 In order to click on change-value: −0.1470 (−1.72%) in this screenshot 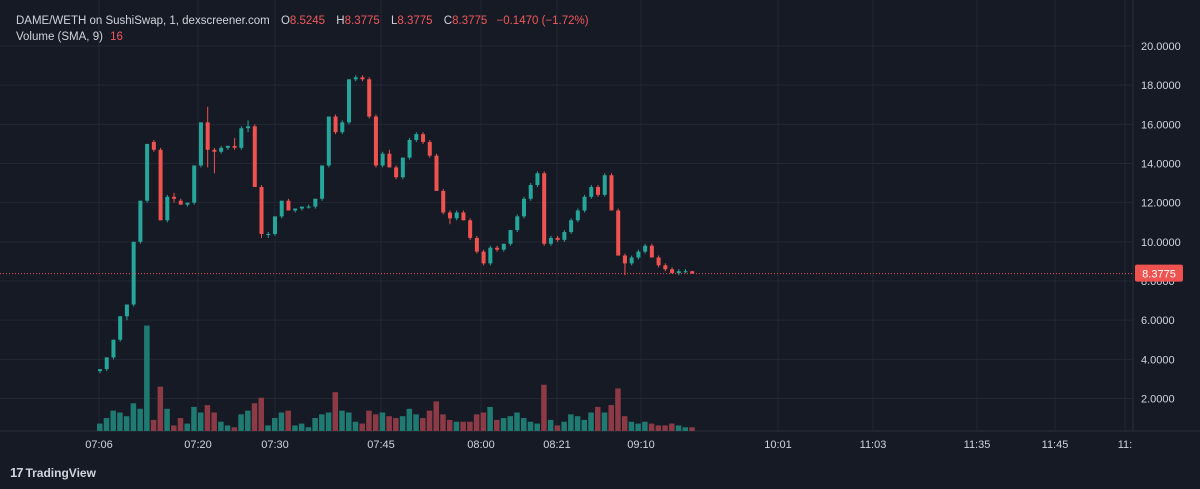, I will do `click(542, 21)`.